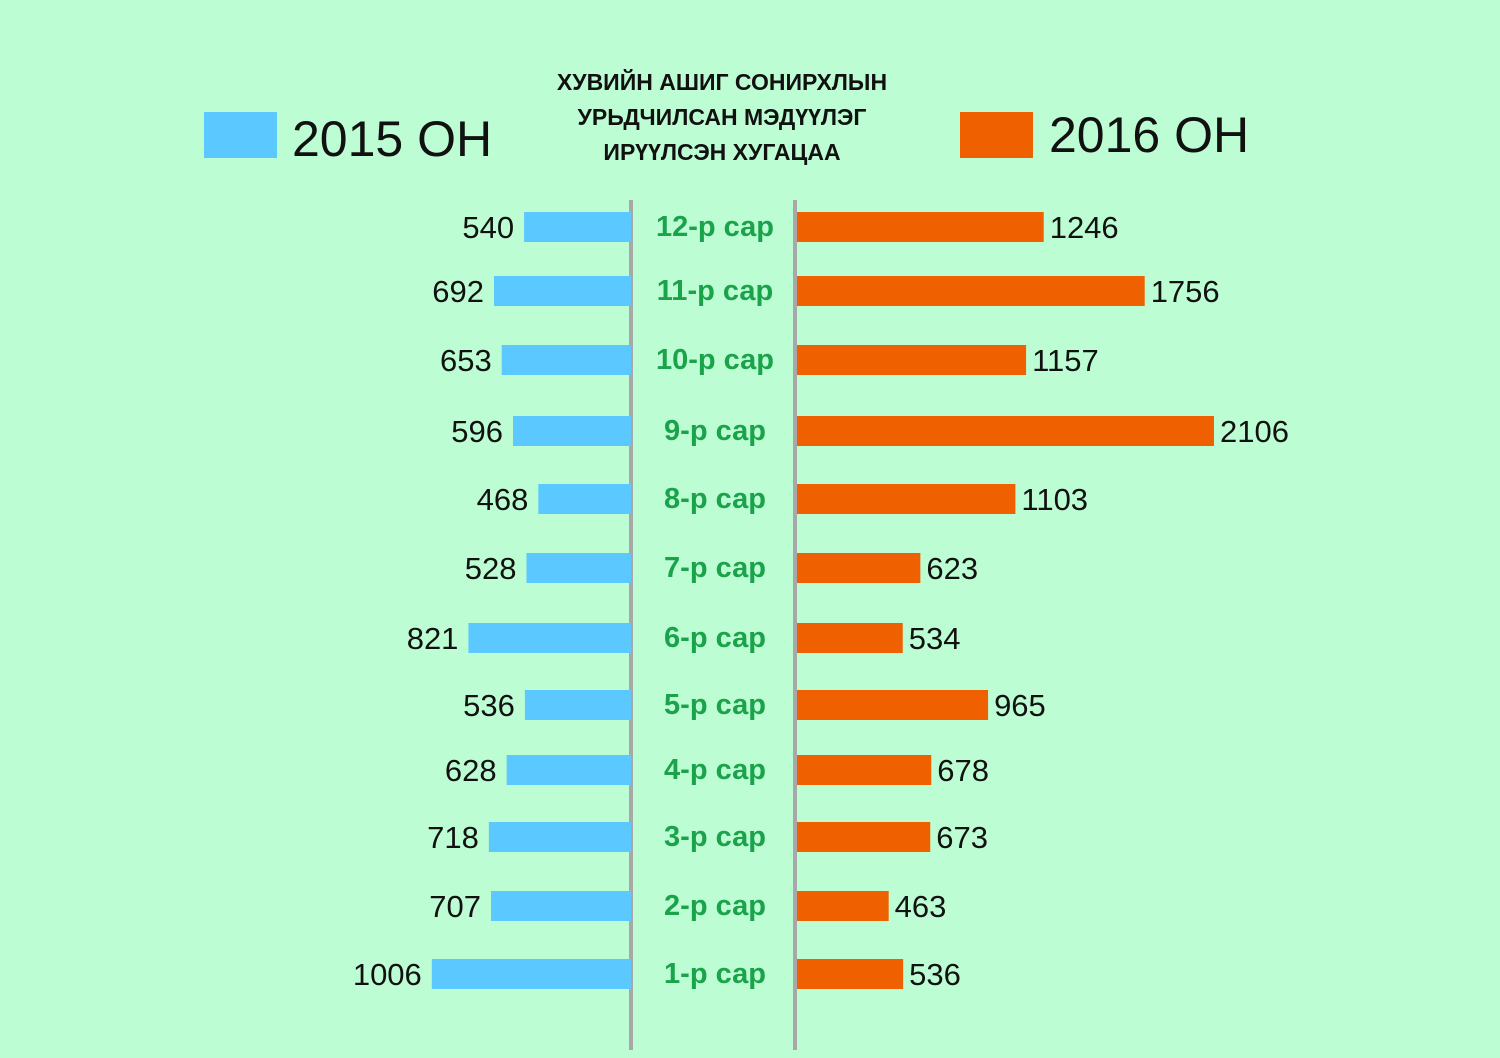 This screenshot has height=1058, width=1500. I want to click on chart-row: 468 8-р сар 1103, so click(782, 499).